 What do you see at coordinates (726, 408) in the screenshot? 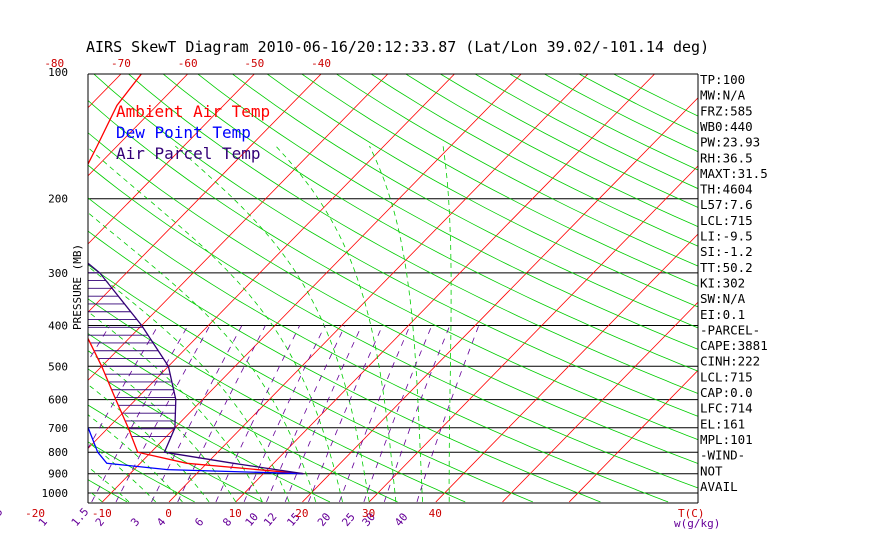
I see `index-entry: LFC:714` at bounding box center [726, 408].